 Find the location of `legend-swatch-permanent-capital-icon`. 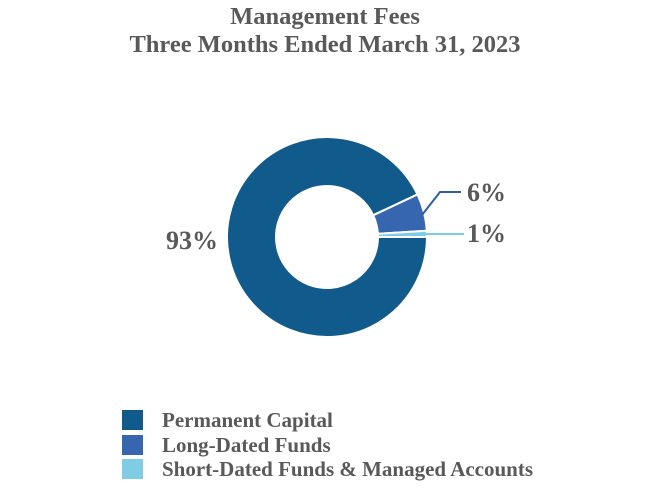

legend-swatch-permanent-capital-icon is located at coordinates (132, 420).